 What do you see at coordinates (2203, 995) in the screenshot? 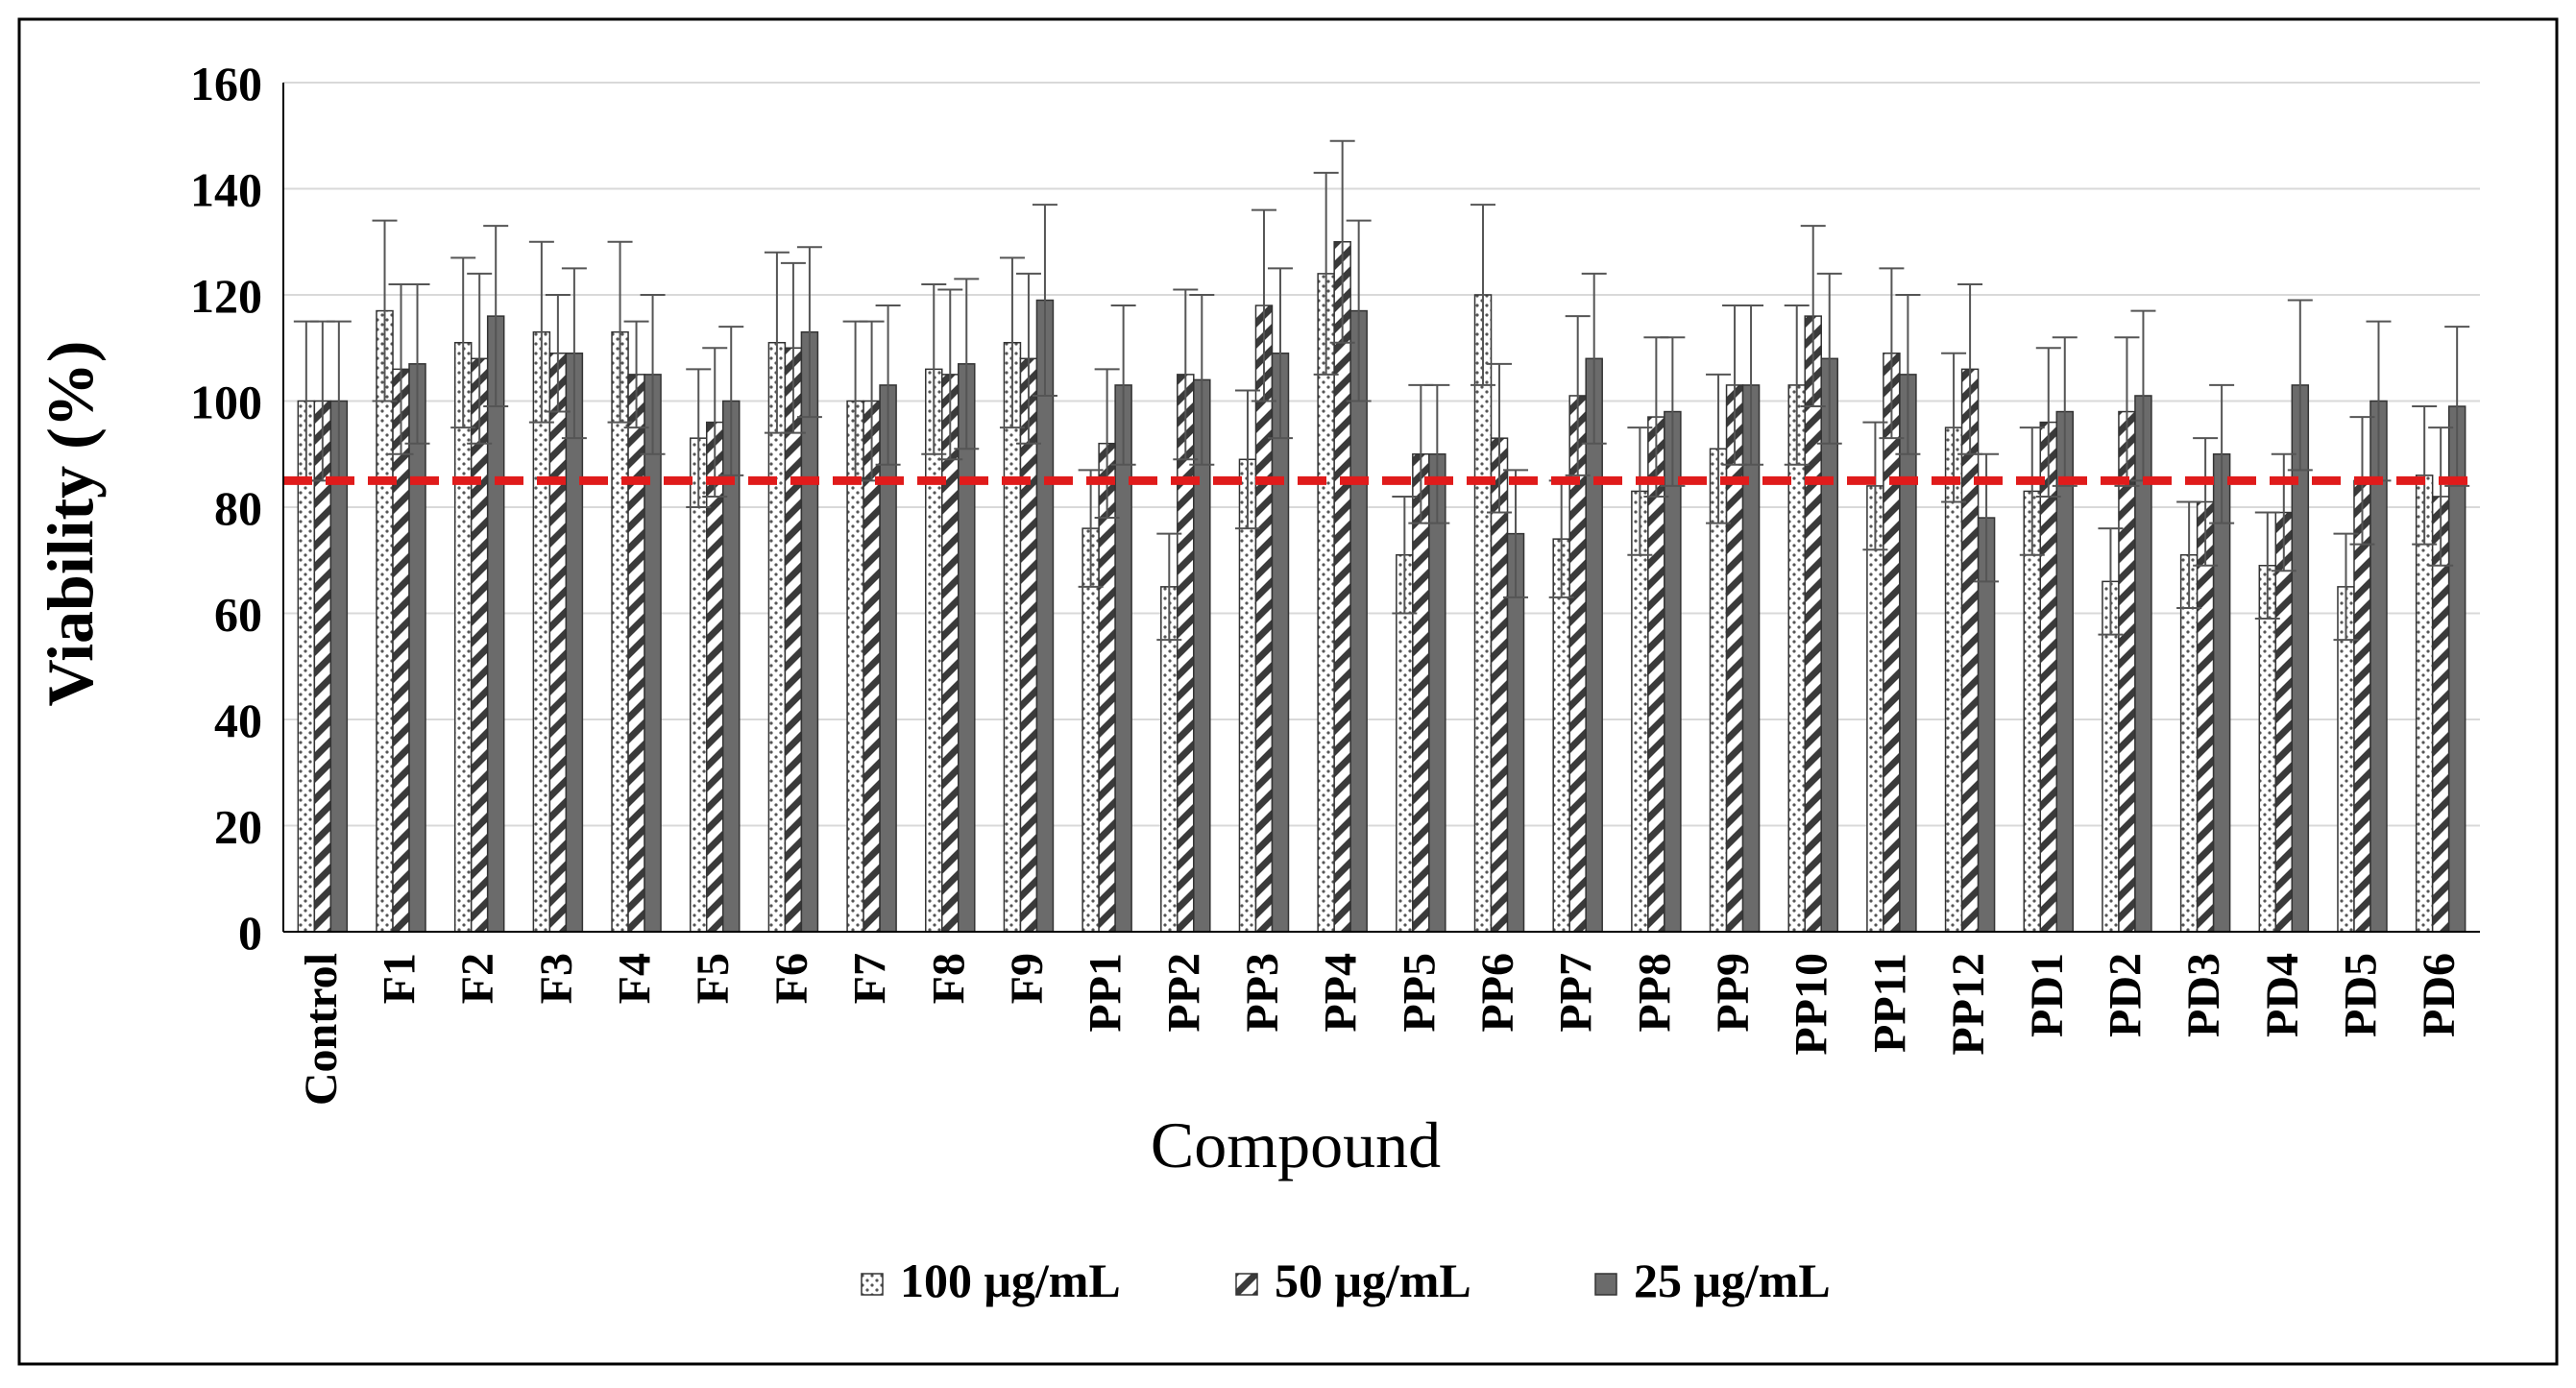
I see `x-tick-label: PD3` at bounding box center [2203, 995].